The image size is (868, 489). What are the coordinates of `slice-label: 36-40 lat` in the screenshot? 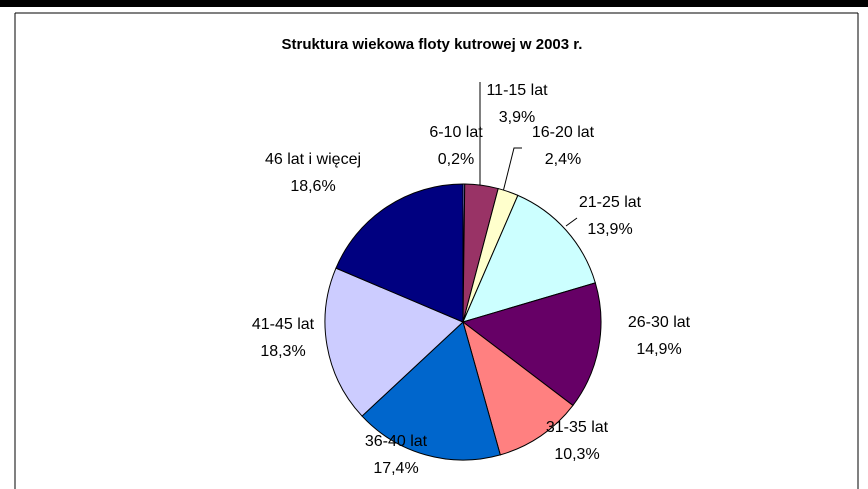 It's located at (396, 441).